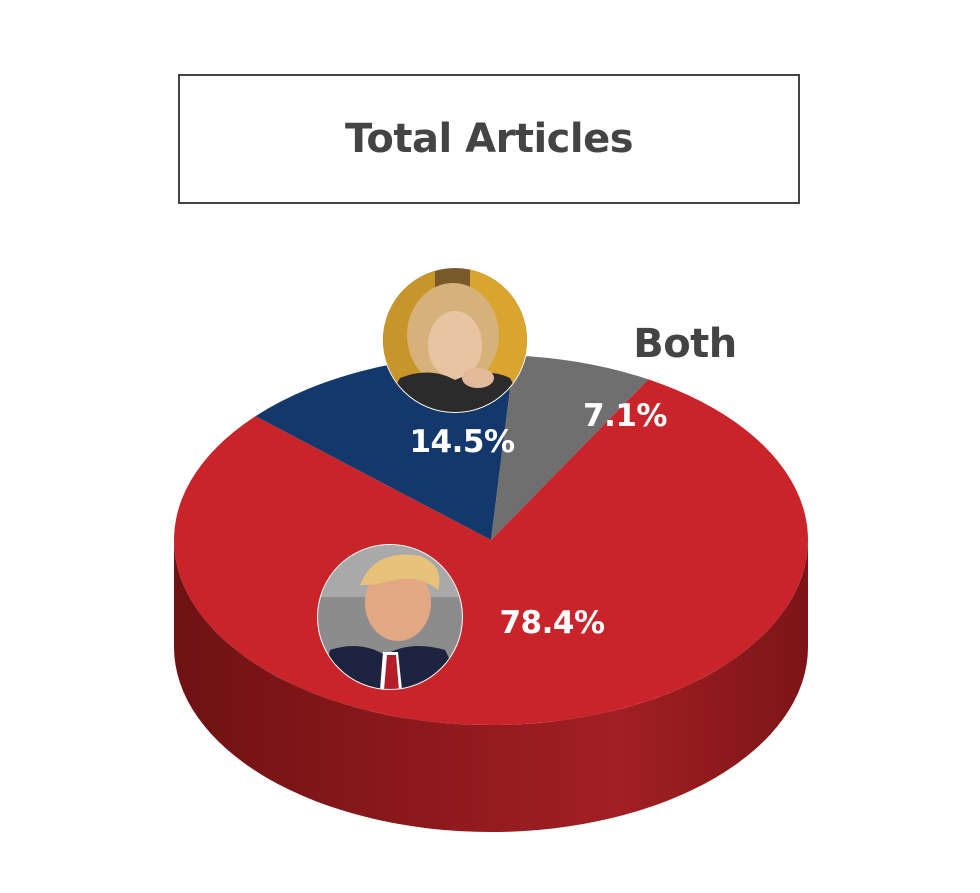  I want to click on chart-title: Total Articles, so click(489, 139).